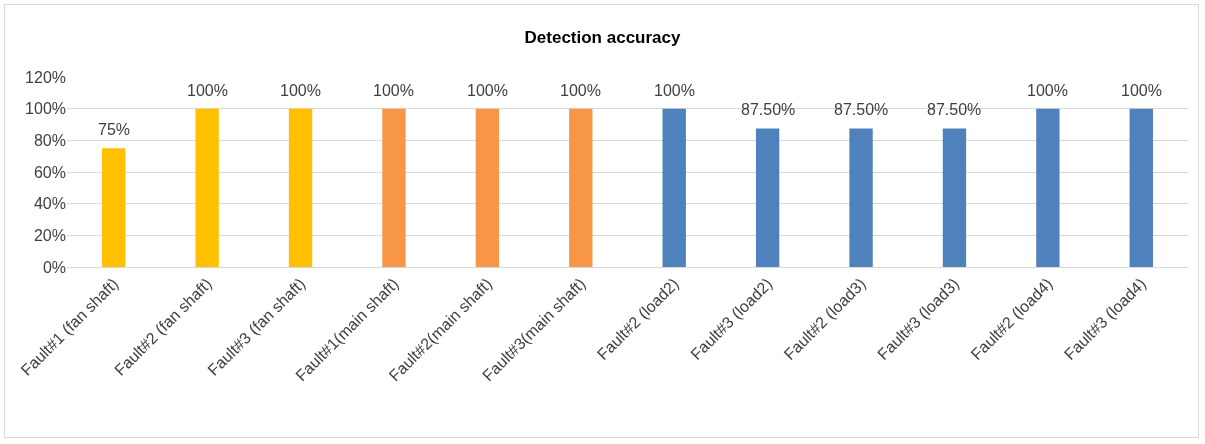 The image size is (1205, 444). What do you see at coordinates (49, 140) in the screenshot?
I see `y-tick-label: 80%` at bounding box center [49, 140].